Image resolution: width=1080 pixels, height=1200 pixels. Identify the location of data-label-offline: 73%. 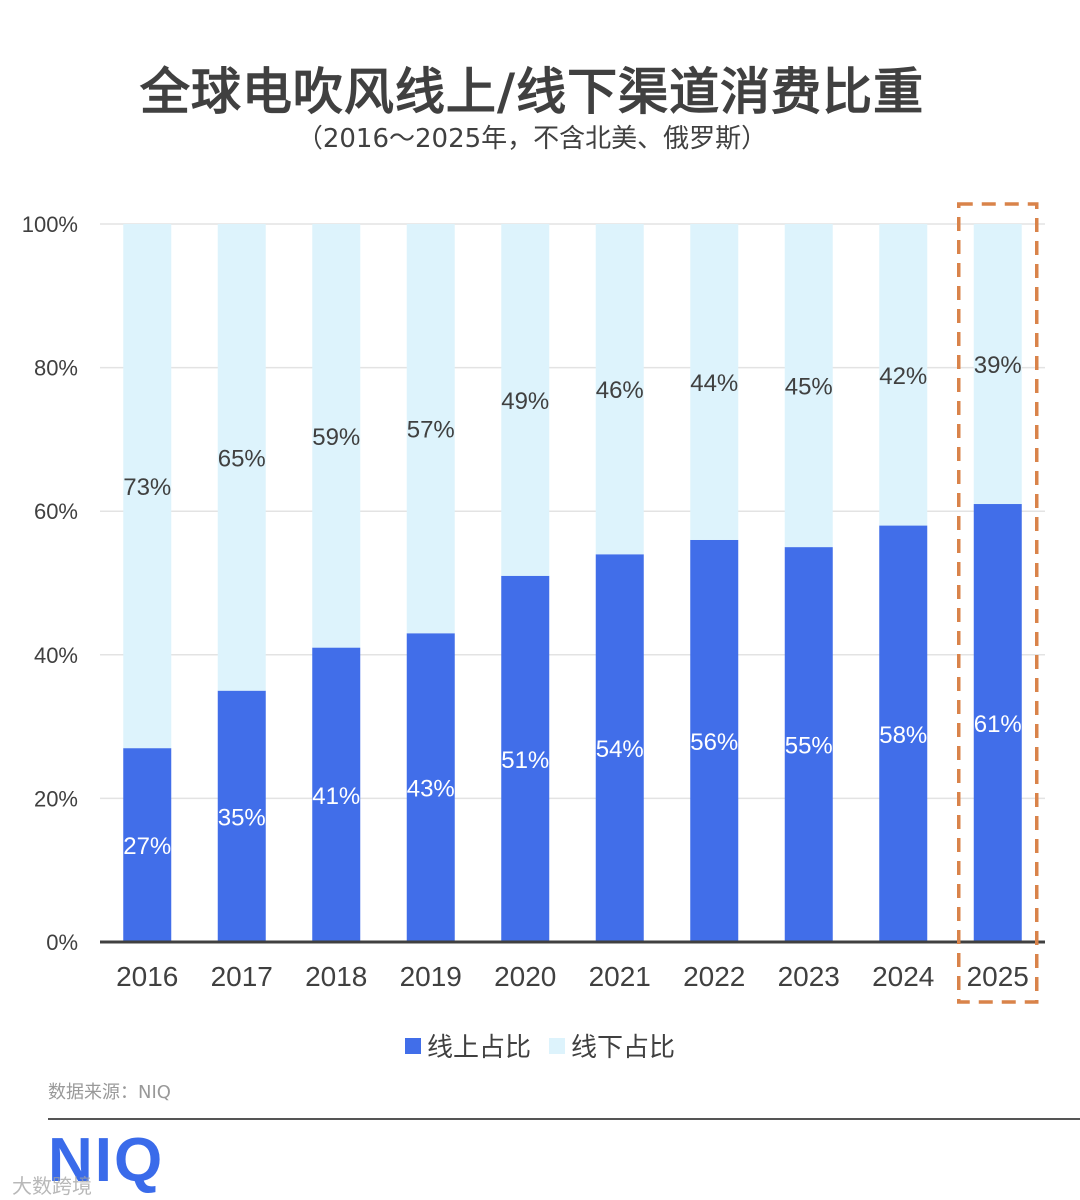
(147, 487).